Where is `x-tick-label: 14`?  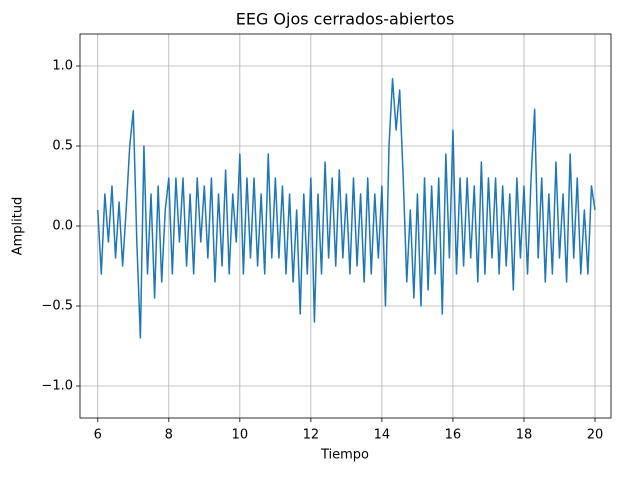 x-tick-label: 14 is located at coordinates (382, 435).